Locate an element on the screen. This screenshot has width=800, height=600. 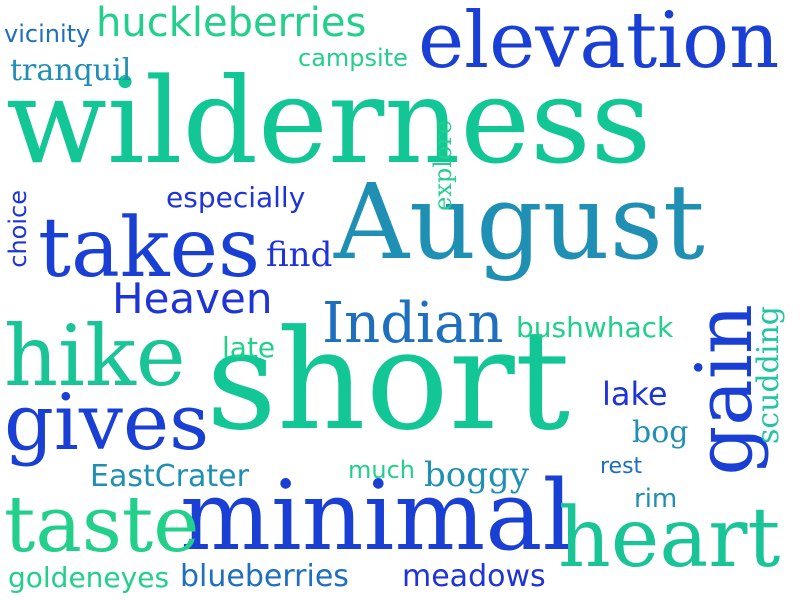
word-gives: gives is located at coordinates (107, 423).